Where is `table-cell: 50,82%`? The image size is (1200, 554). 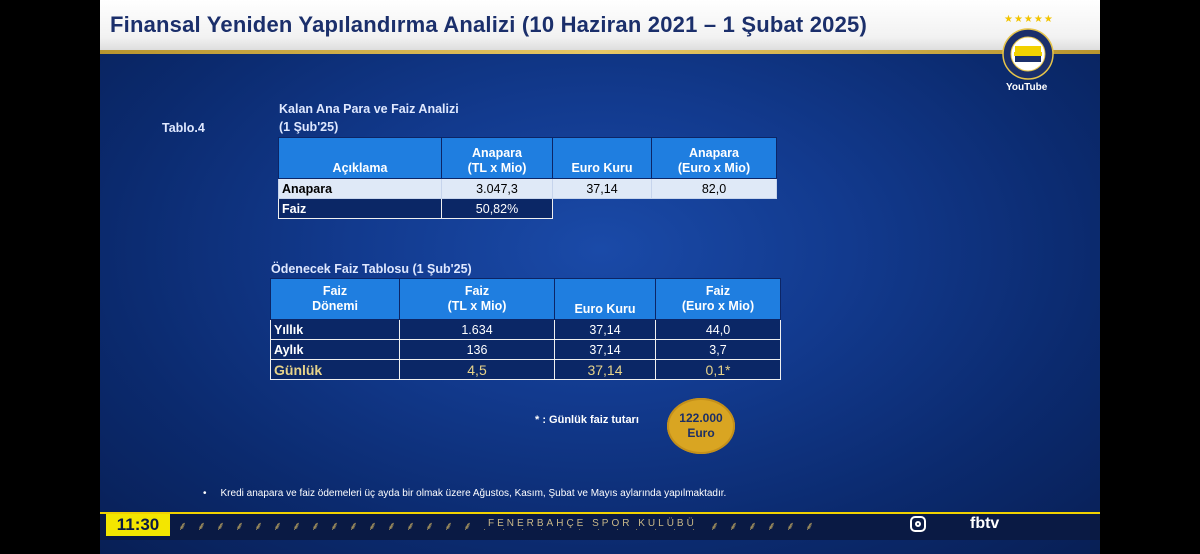
table-cell: 50,82% is located at coordinates (497, 208).